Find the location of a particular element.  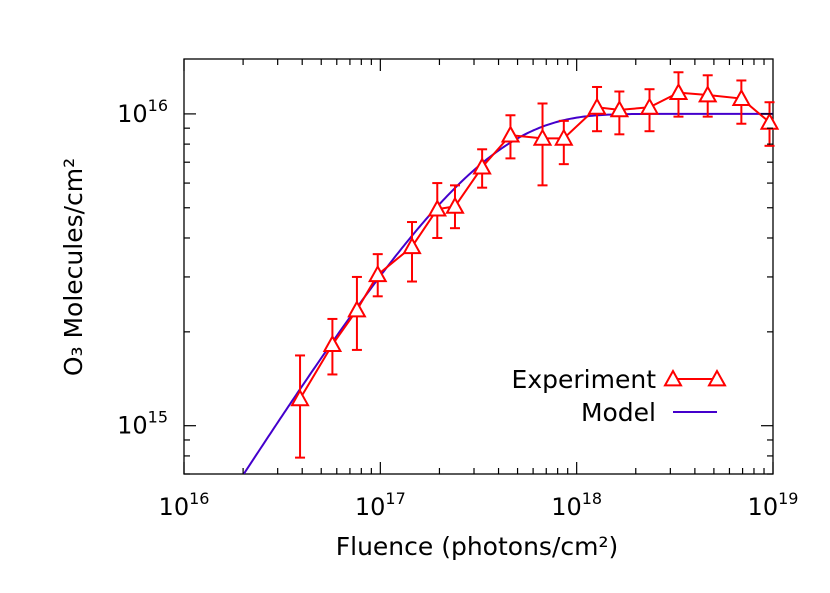

y-tick-label: 1015 is located at coordinates (142, 424).